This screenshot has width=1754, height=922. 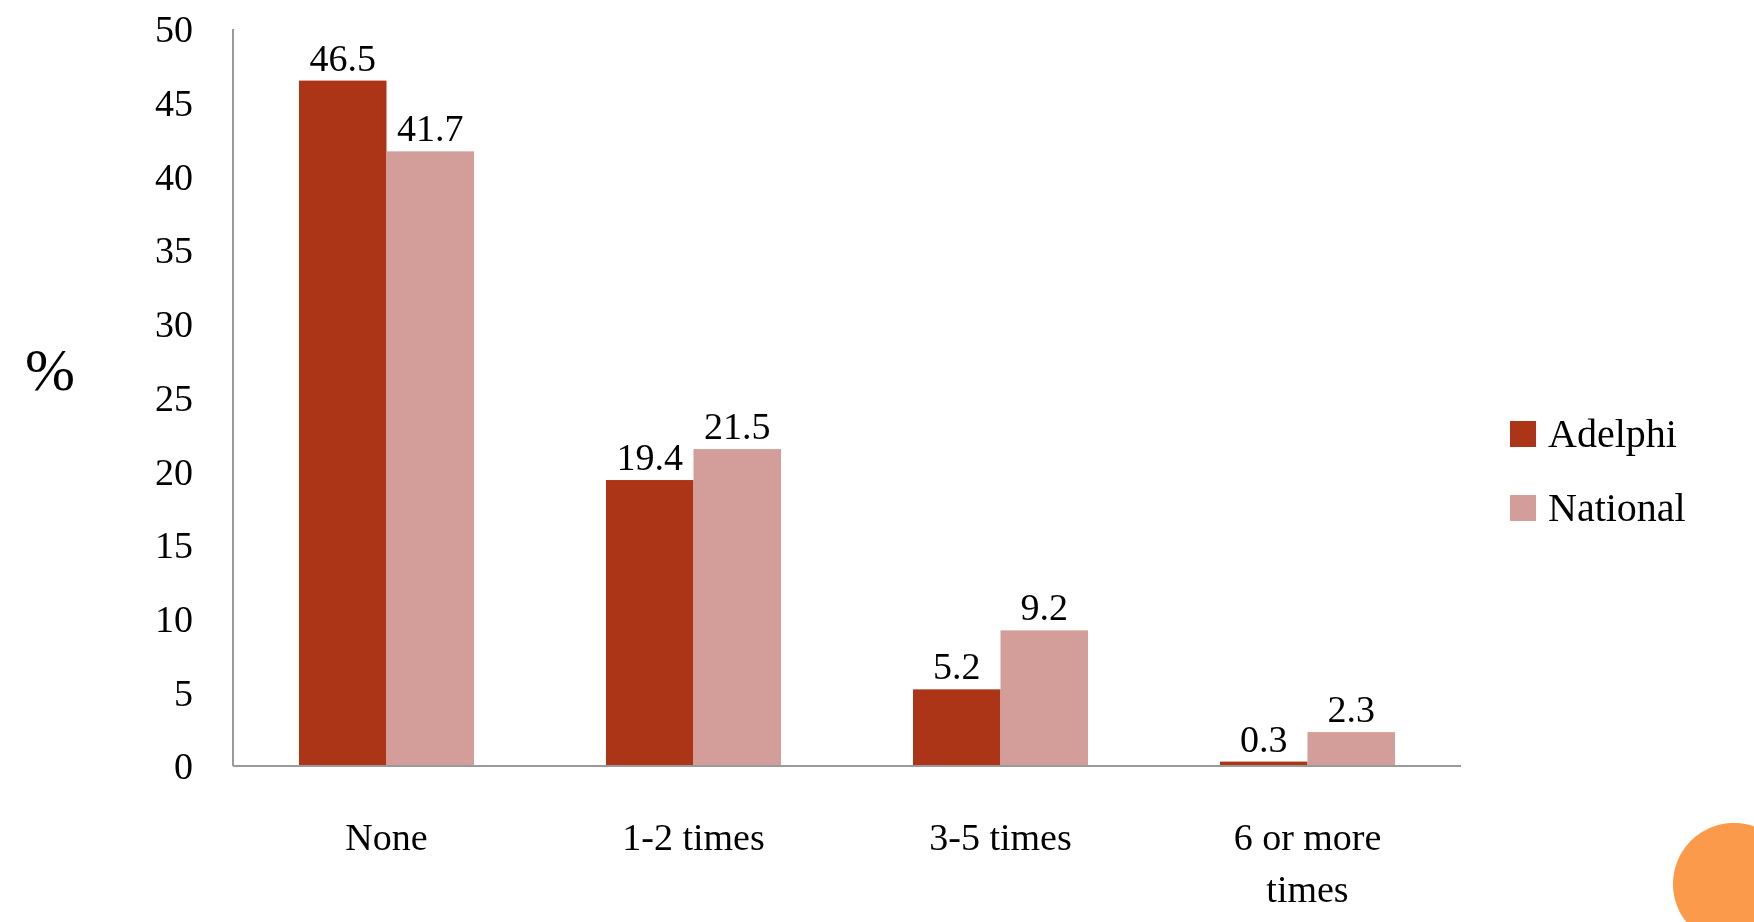 I want to click on data-label: 19.4, so click(x=649, y=457).